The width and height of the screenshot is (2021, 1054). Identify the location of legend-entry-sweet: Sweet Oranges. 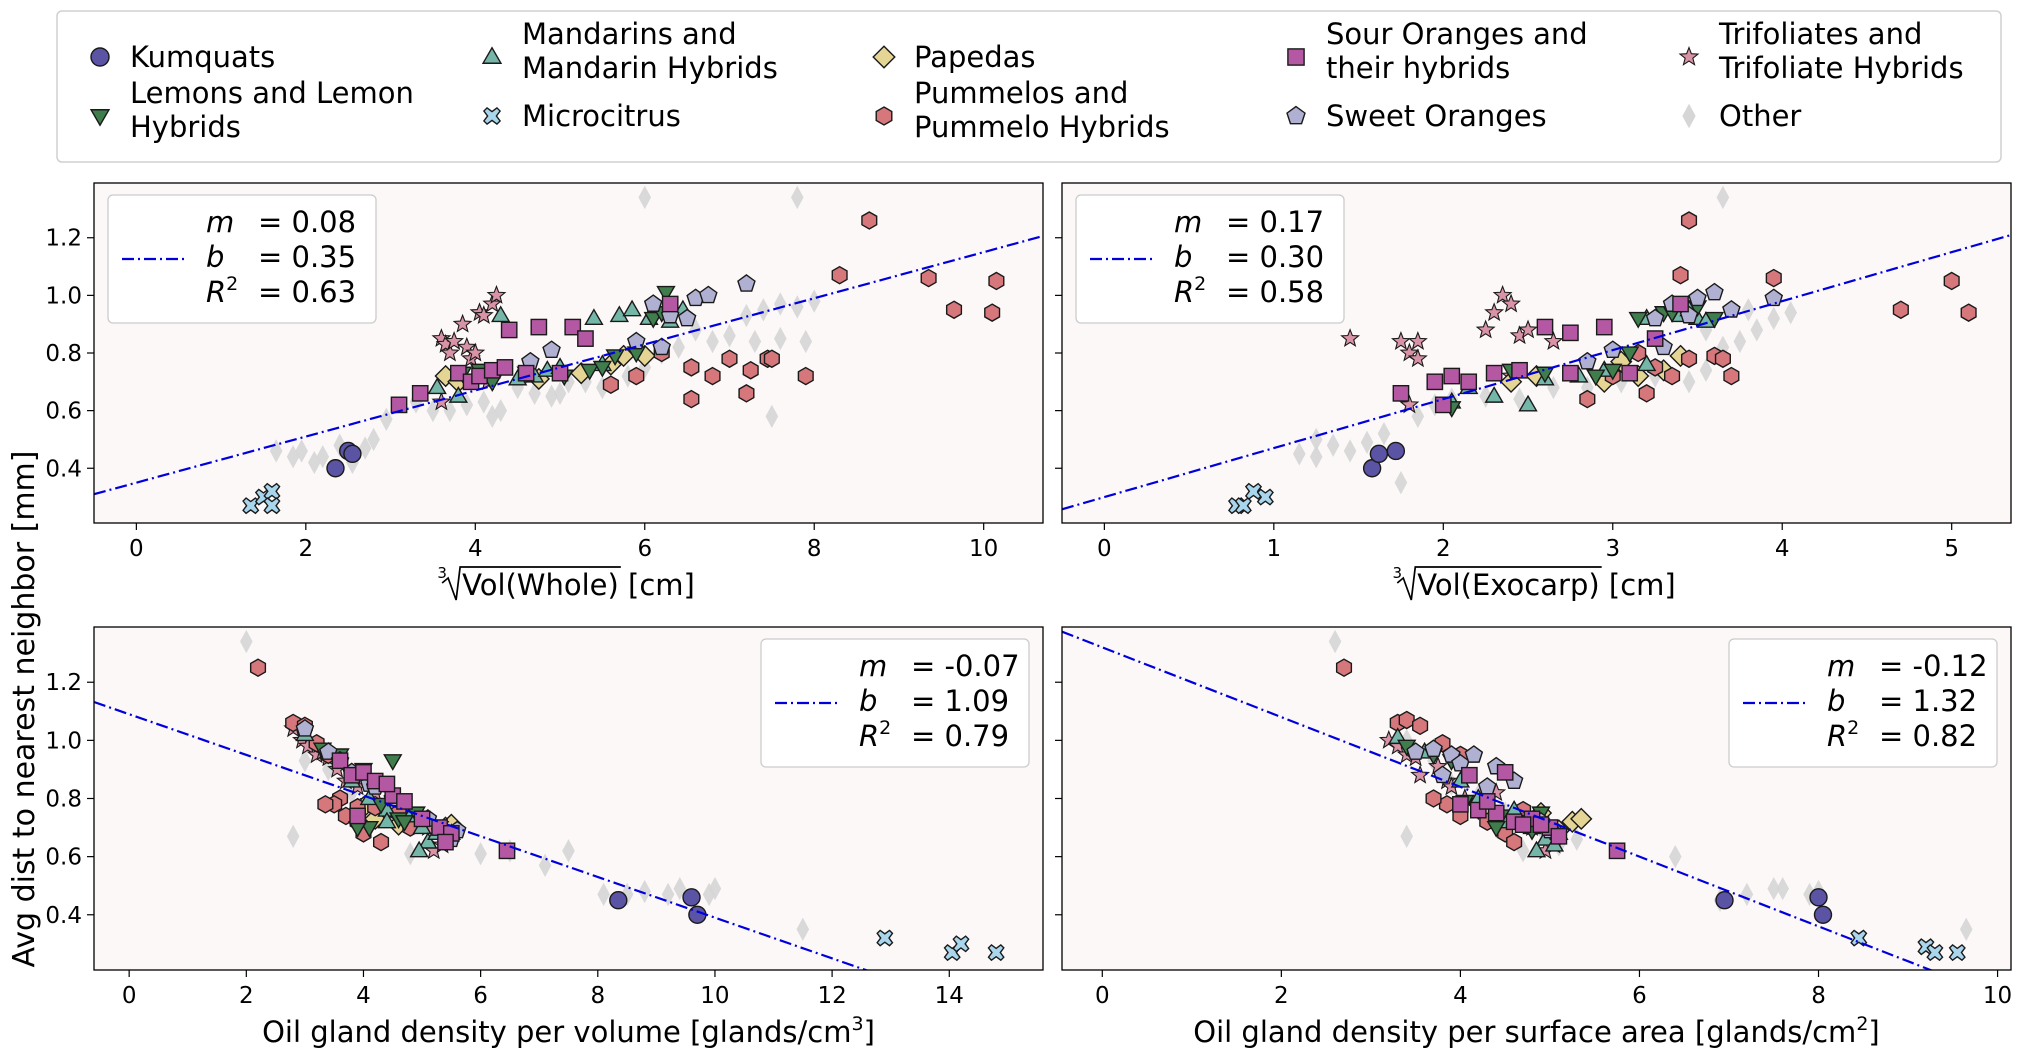
(1416, 116).